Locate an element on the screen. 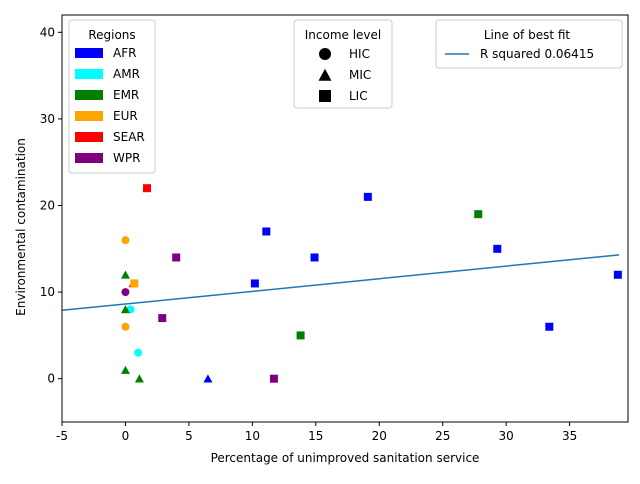 The width and height of the screenshot is (640, 484). y-axis-label: Environmental contamination is located at coordinates (21, 227).